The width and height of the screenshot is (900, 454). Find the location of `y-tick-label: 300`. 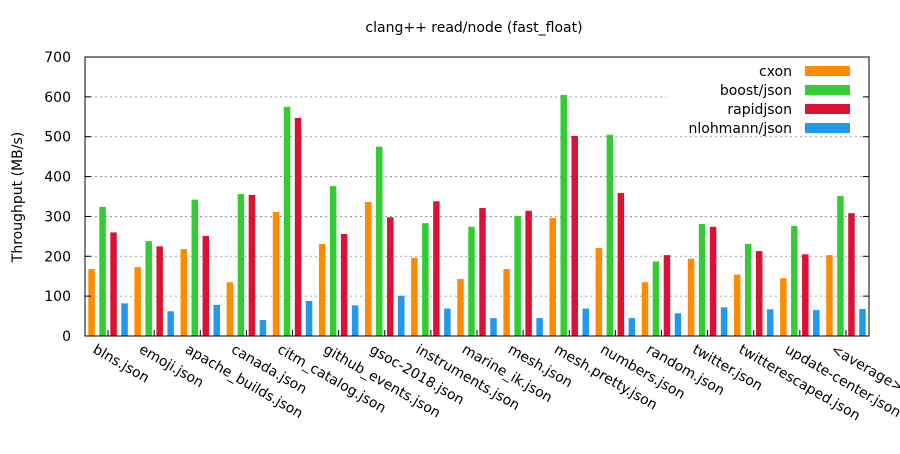

y-tick-label: 300 is located at coordinates (57, 217).